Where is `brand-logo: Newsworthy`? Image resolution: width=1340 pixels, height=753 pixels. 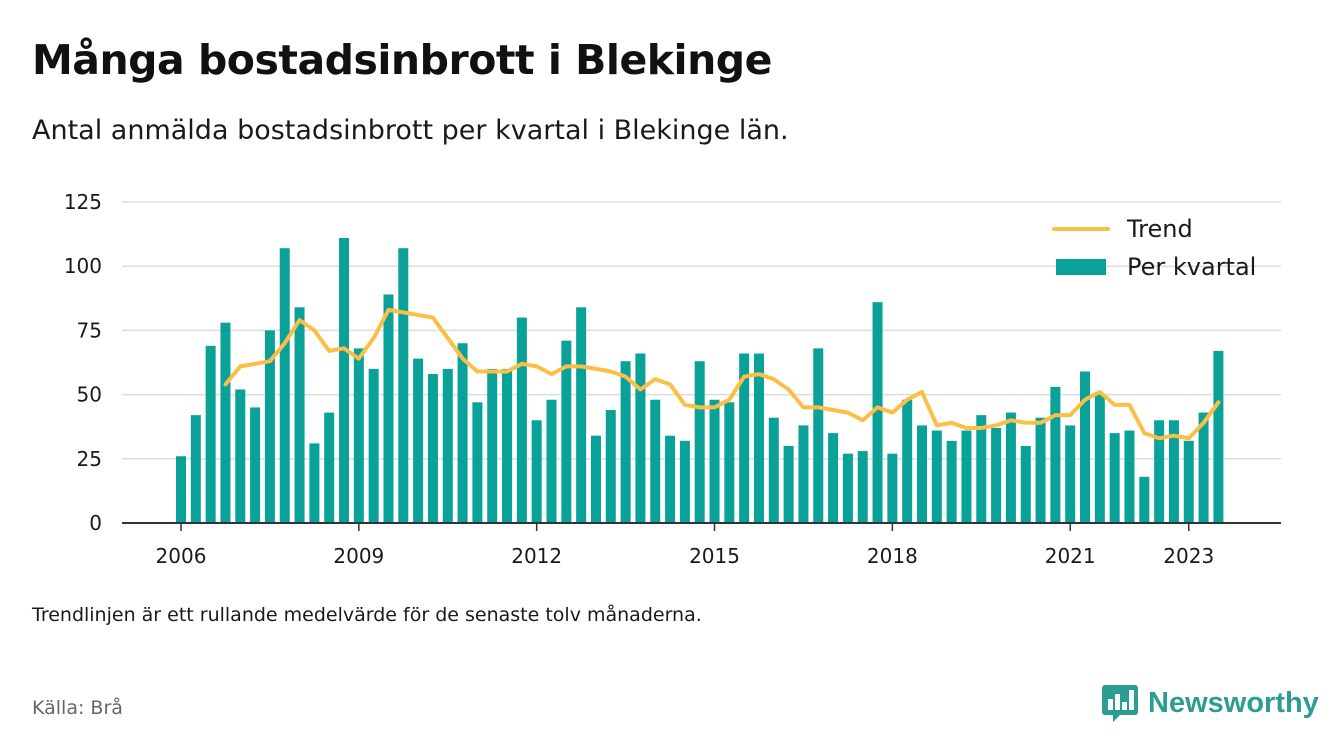 brand-logo: Newsworthy is located at coordinates (1210, 703).